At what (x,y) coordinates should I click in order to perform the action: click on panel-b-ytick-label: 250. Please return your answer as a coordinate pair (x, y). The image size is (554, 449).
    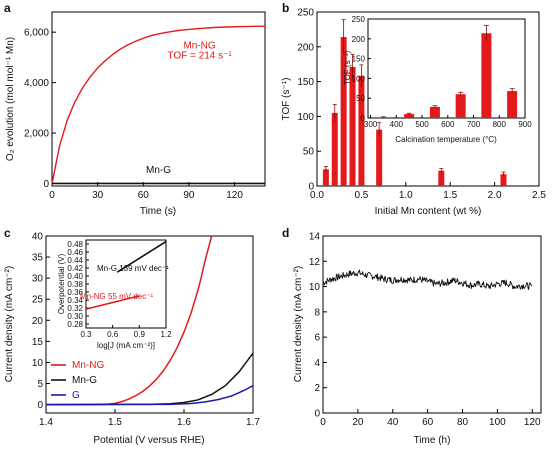
    Looking at the image, I should click on (305, 13).